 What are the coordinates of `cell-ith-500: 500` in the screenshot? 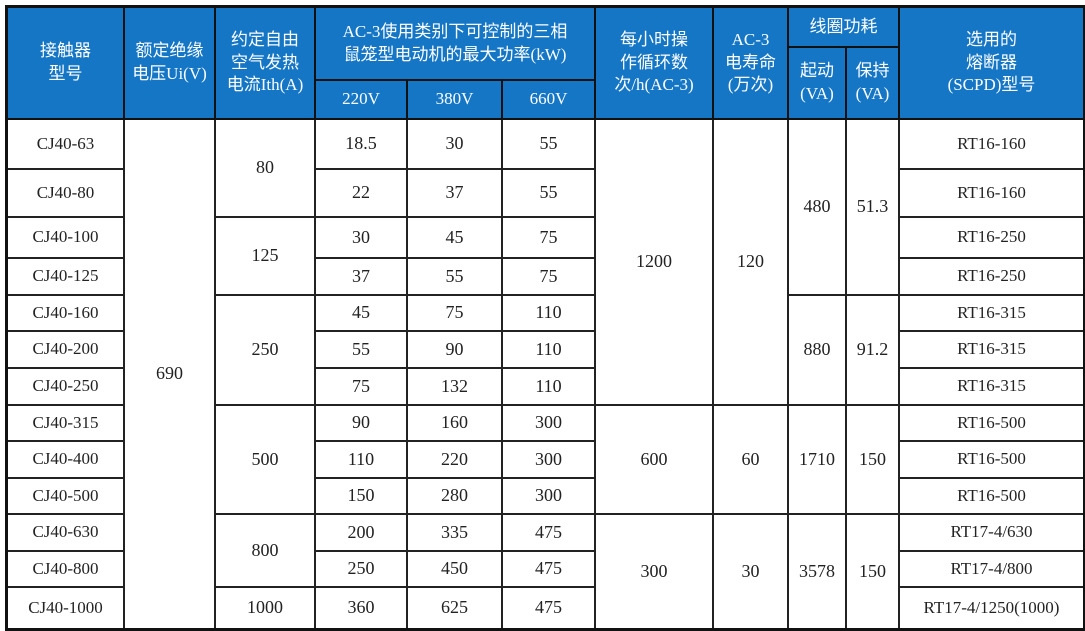 It's located at (266, 460).